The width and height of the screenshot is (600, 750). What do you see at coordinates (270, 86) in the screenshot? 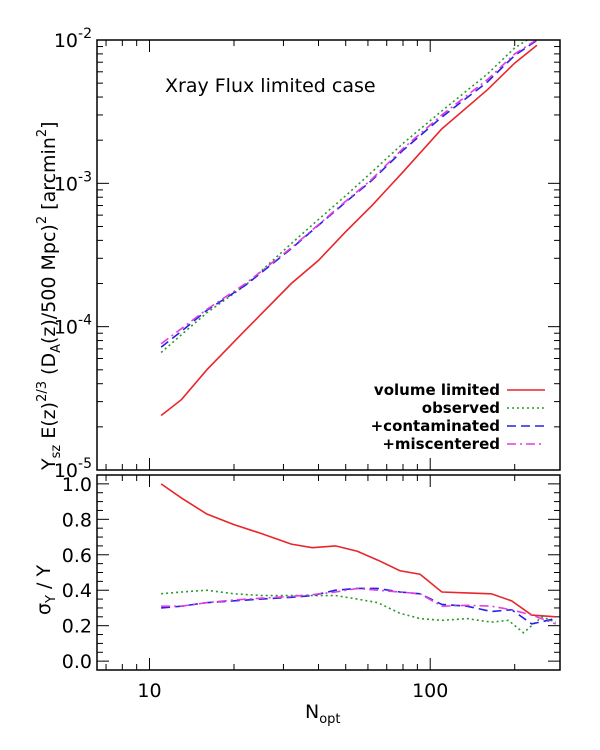
I see `chart-annotation: Xray Flux limited case` at bounding box center [270, 86].